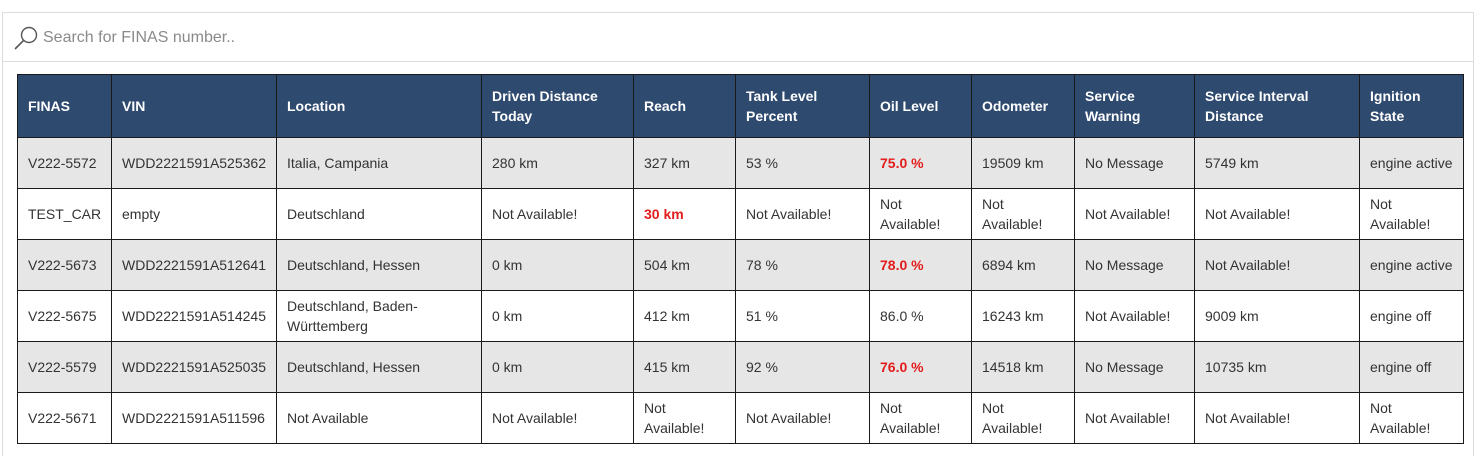  I want to click on cell-tank-level-percent: 92 %, so click(802, 367).